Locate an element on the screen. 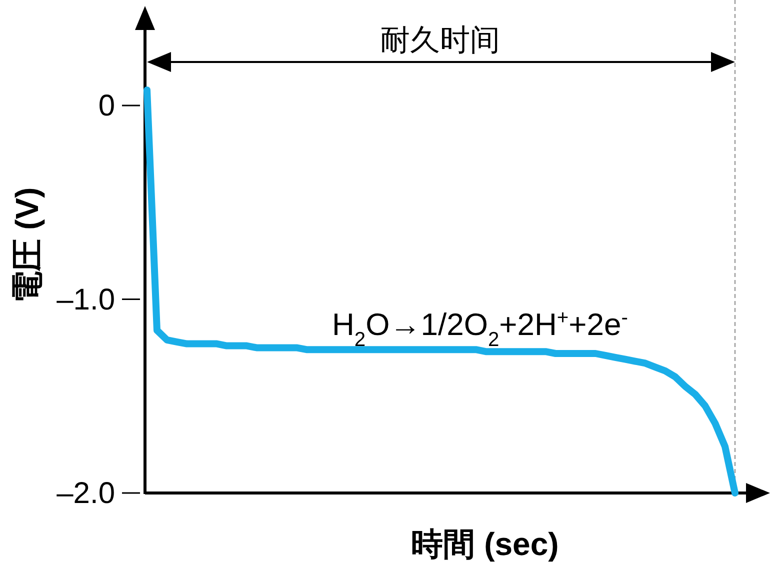 This screenshot has width=778, height=565. y-tick-label: –1.0 is located at coordinates (85, 299).